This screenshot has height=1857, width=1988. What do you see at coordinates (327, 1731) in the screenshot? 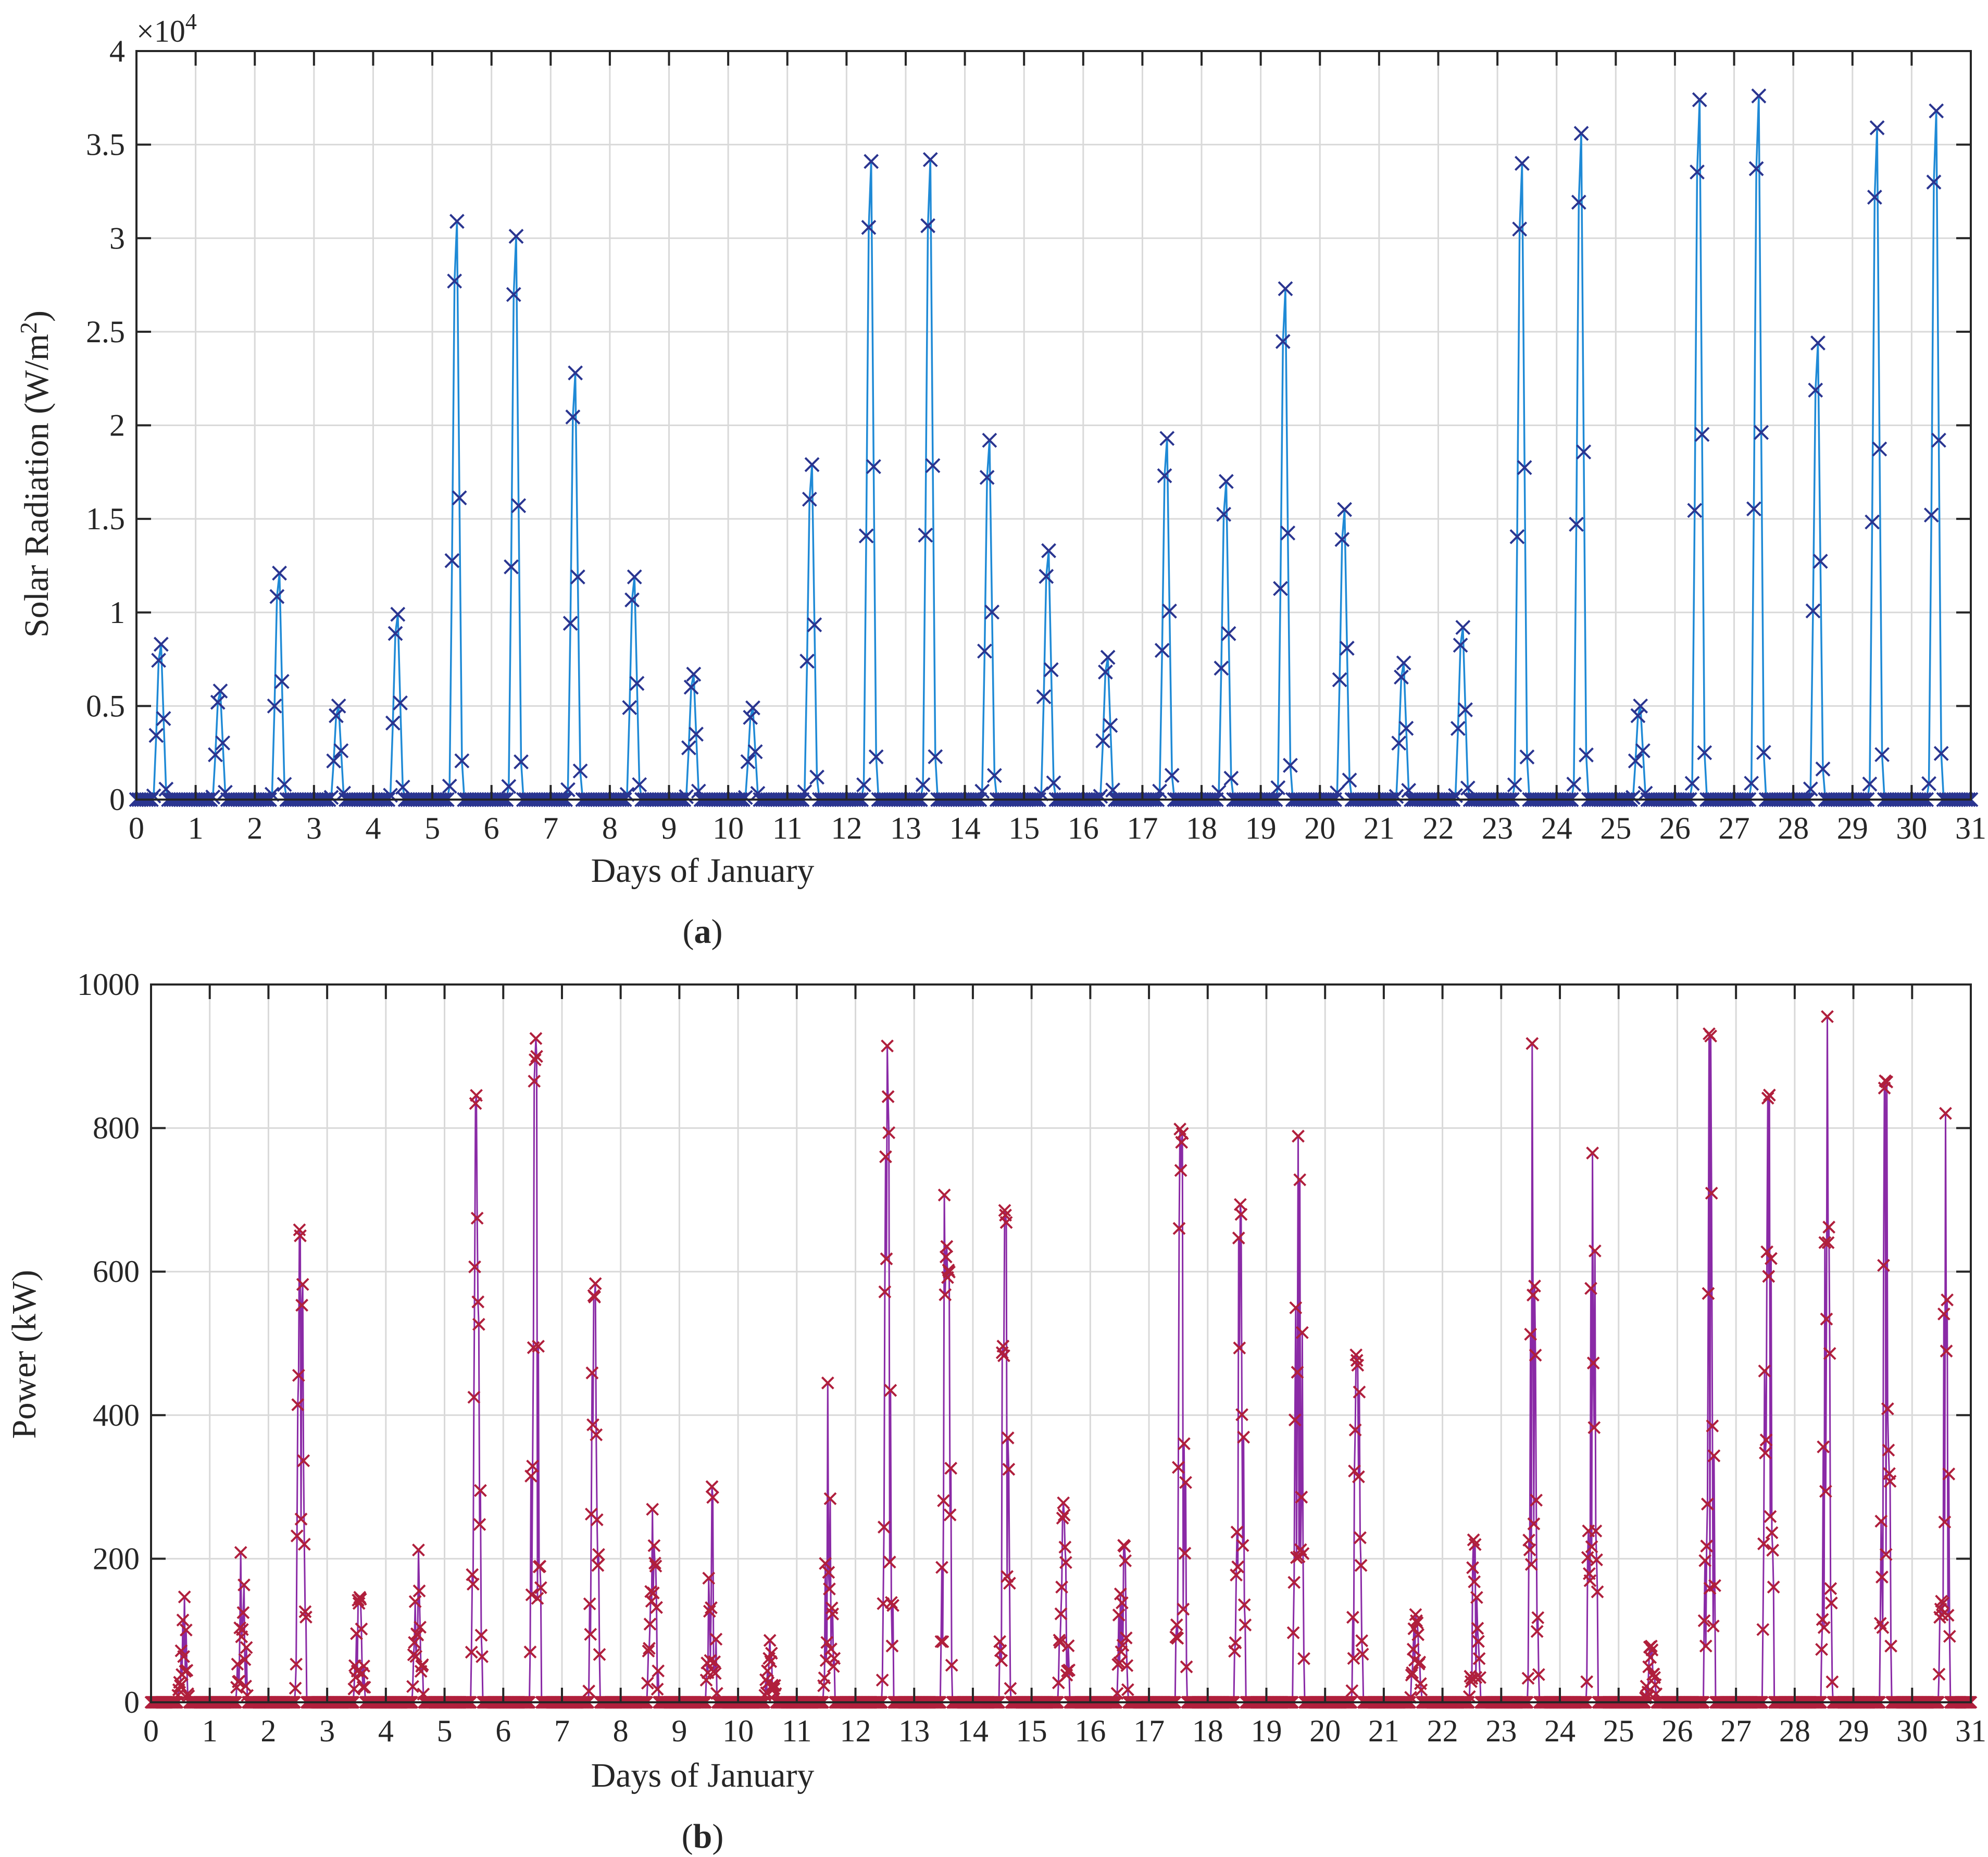
I see `panel-b-x-tick-label: 3` at bounding box center [327, 1731].